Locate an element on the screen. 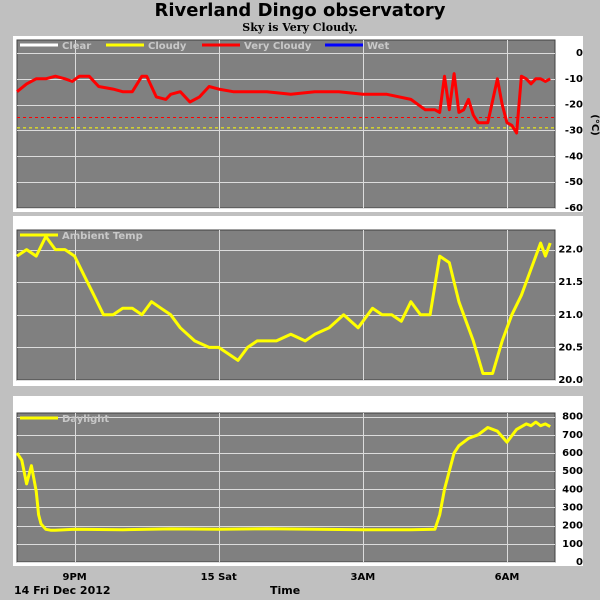 The height and width of the screenshot is (600, 600). x-tick-label: 9PM is located at coordinates (75, 577).